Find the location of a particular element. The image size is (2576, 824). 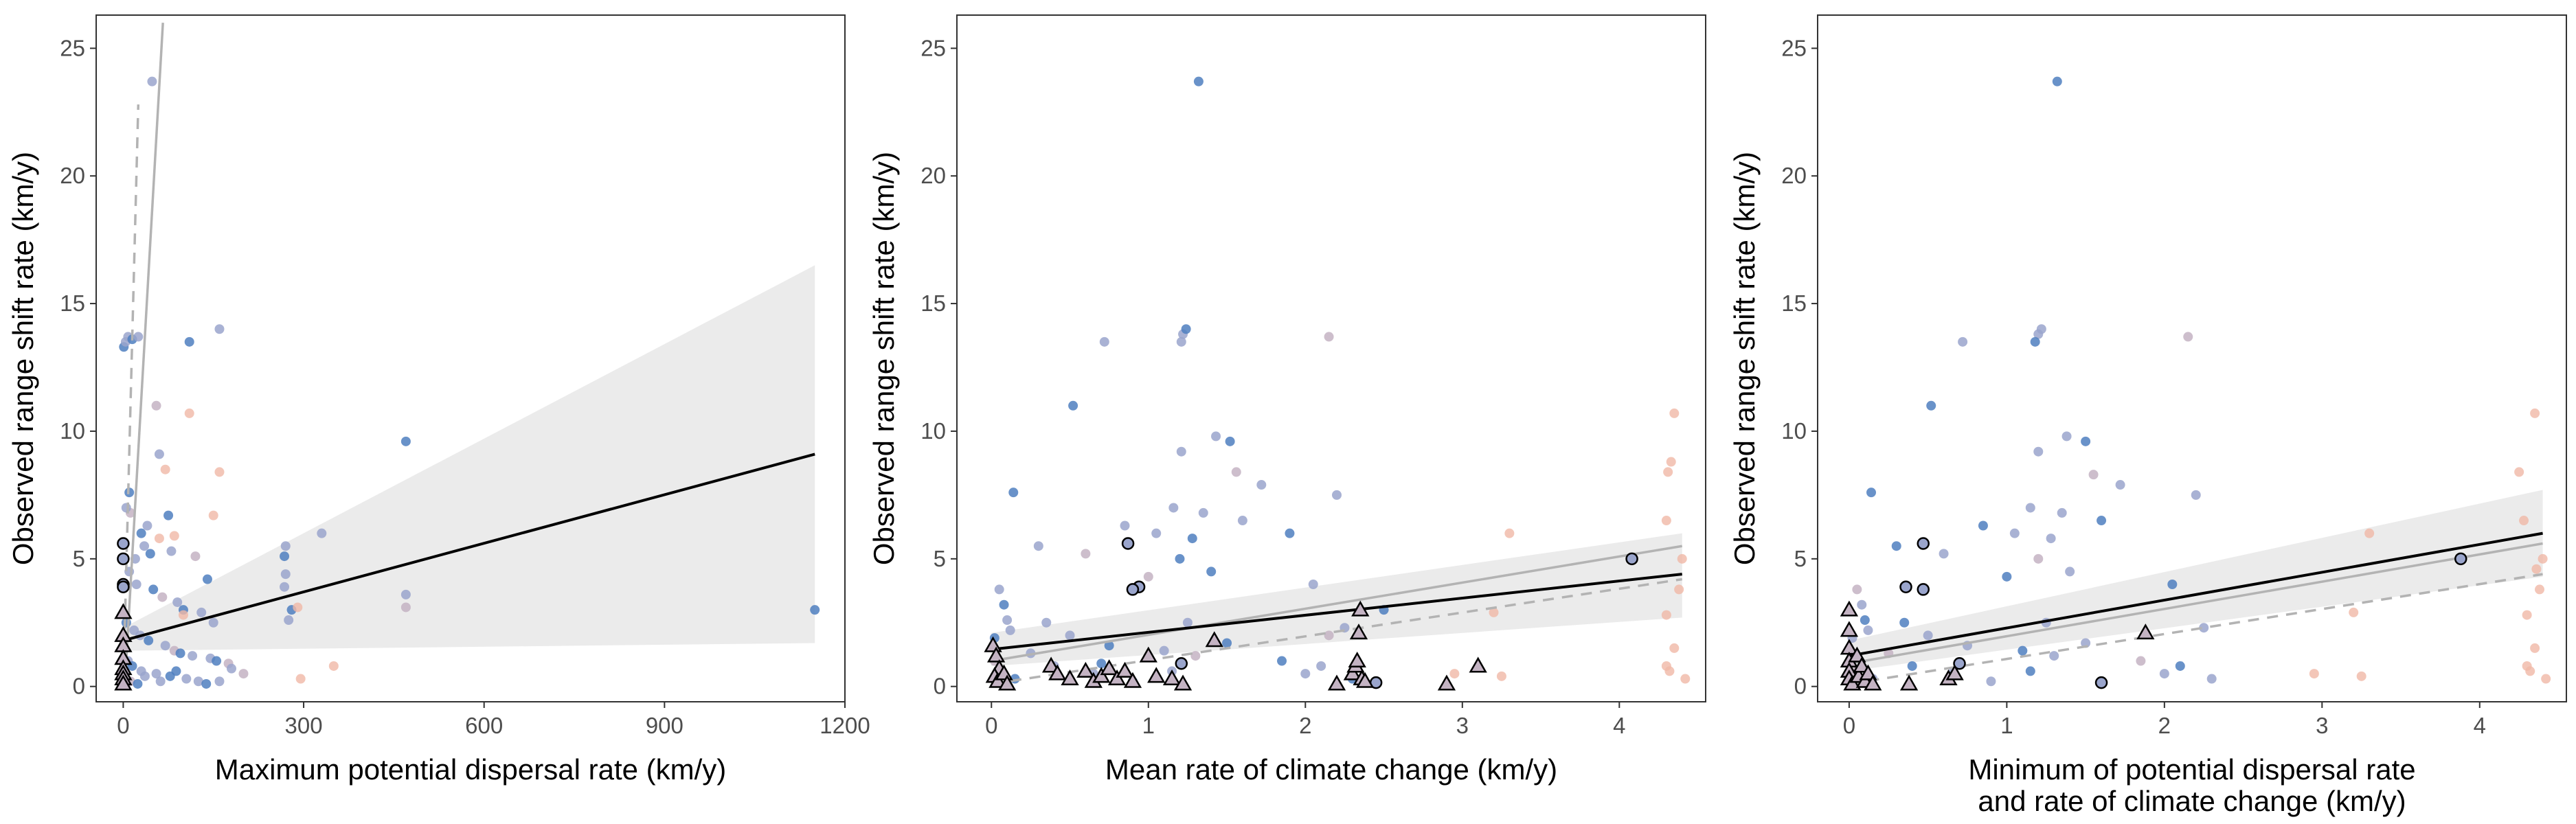

x-tick-label: 3 is located at coordinates (2322, 725).